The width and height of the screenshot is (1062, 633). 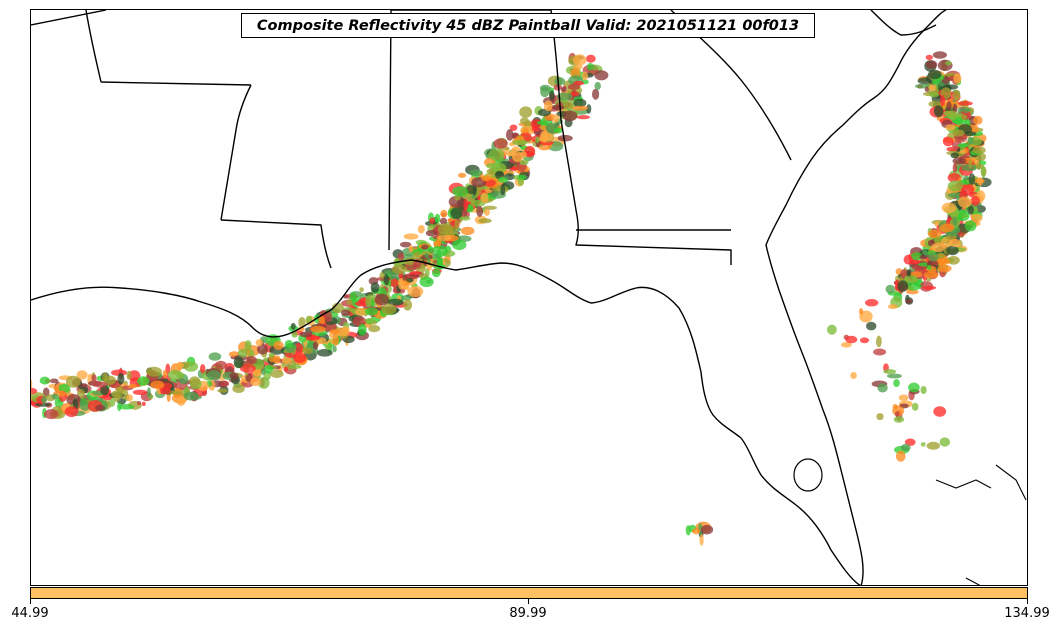 What do you see at coordinates (306, 139) in the screenshot?
I see `ms-al-border` at bounding box center [306, 139].